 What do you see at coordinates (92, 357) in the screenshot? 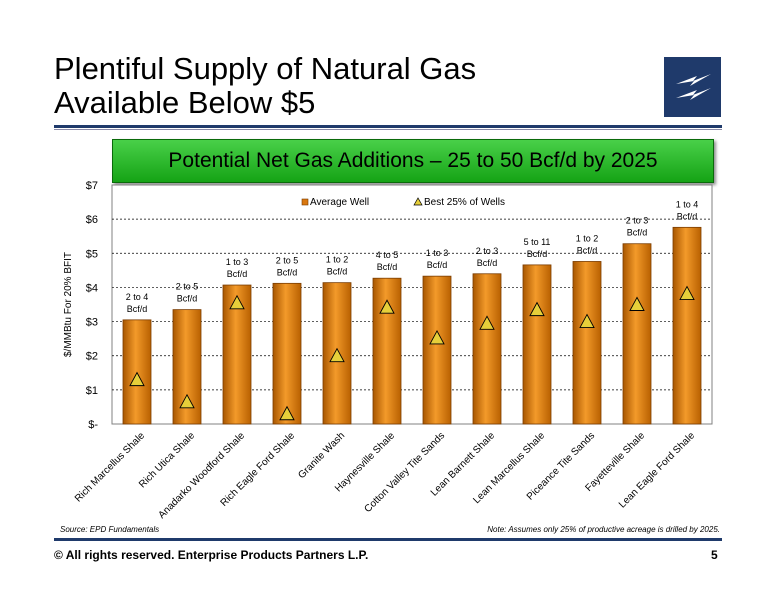
I see `y-tick-label: $2` at bounding box center [92, 357].